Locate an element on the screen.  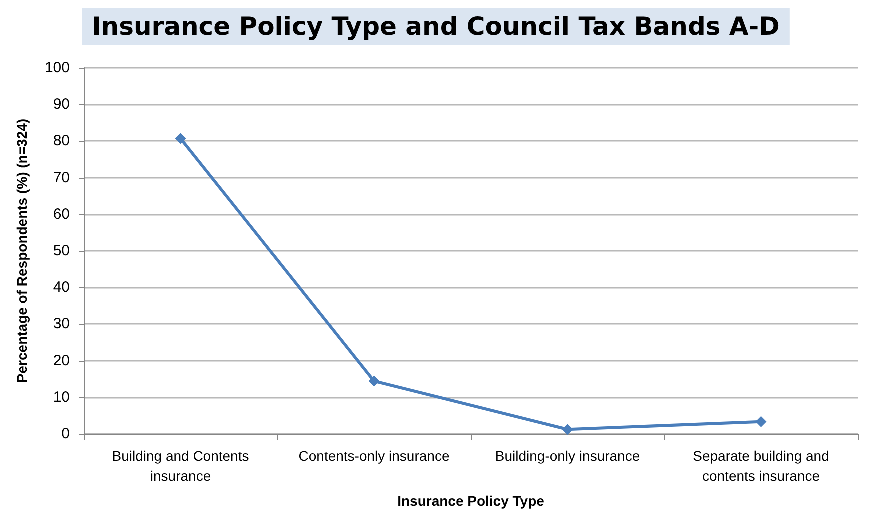
x-tick-label: Building-only insurance is located at coordinates (567, 456).